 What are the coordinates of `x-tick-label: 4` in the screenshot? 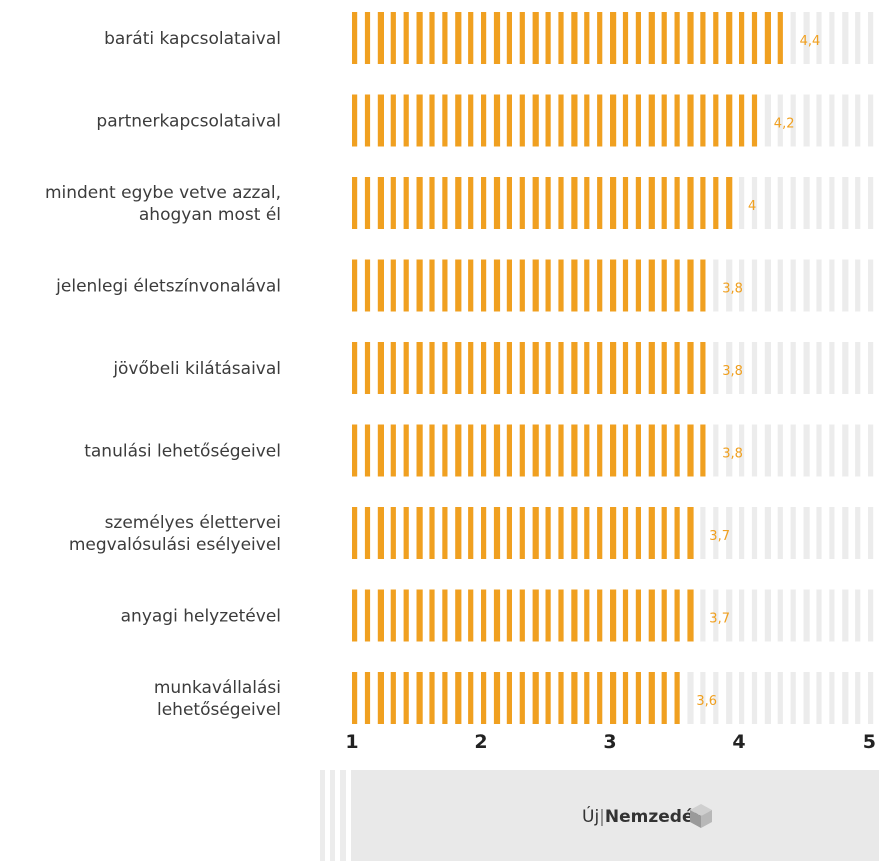 It's located at (738, 742).